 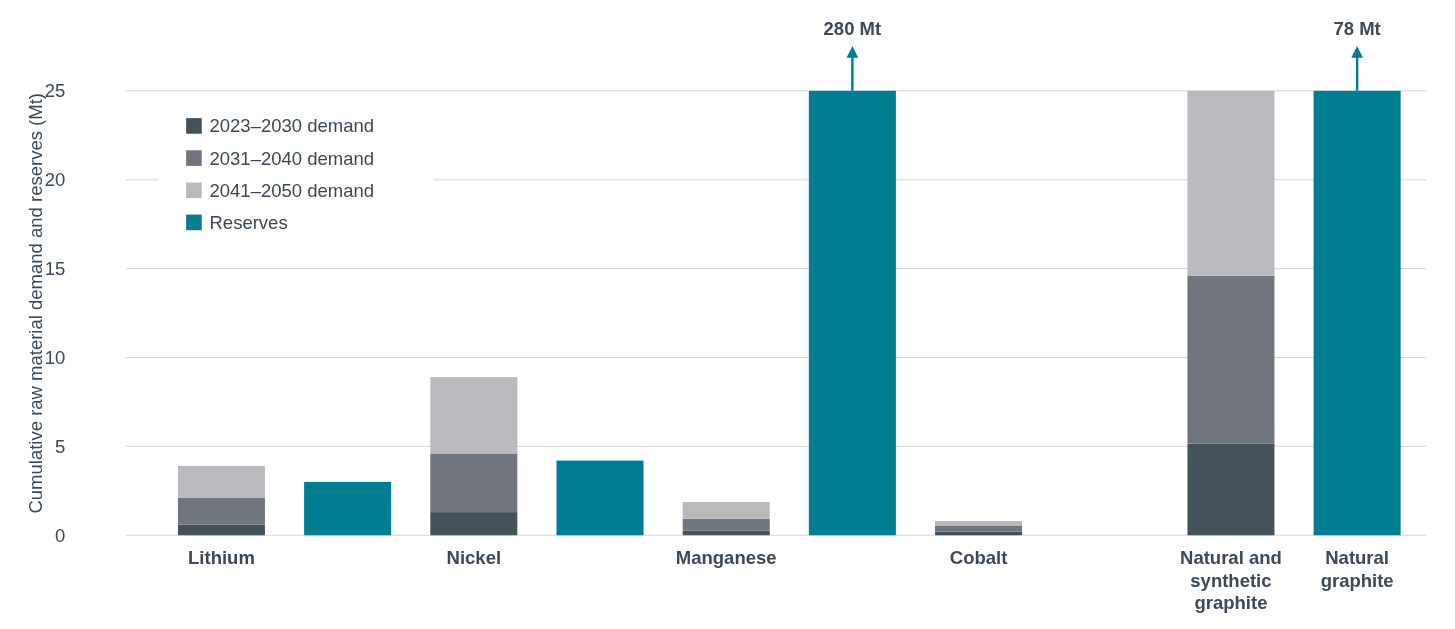 I want to click on x-tick-label: Nickel, so click(x=474, y=558).